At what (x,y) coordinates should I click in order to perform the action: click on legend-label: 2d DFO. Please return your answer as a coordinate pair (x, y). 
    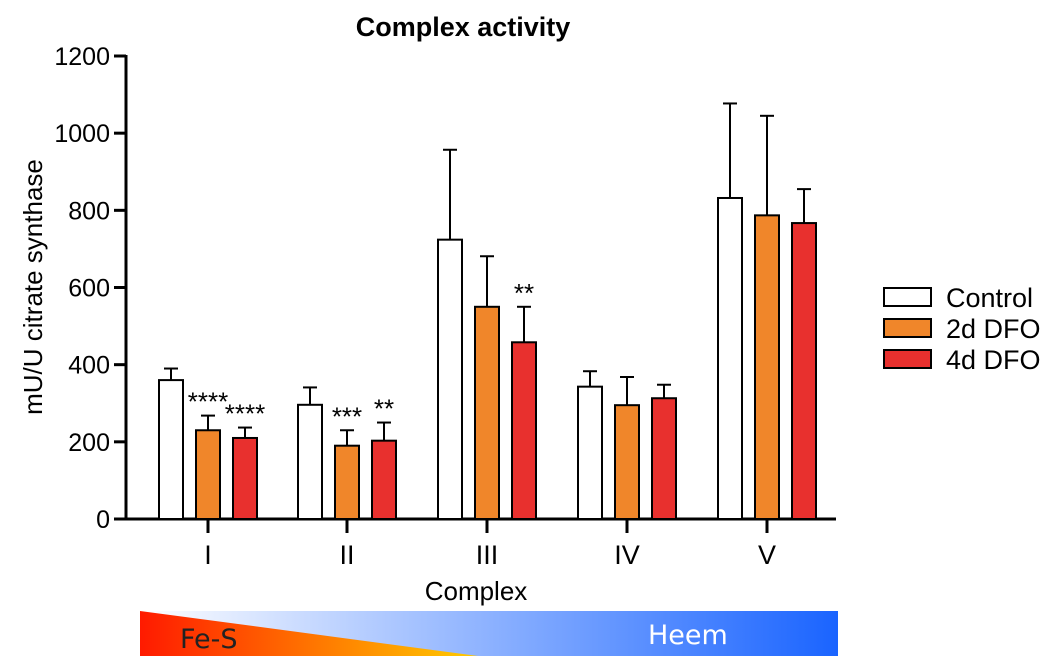
    Looking at the image, I should click on (993, 329).